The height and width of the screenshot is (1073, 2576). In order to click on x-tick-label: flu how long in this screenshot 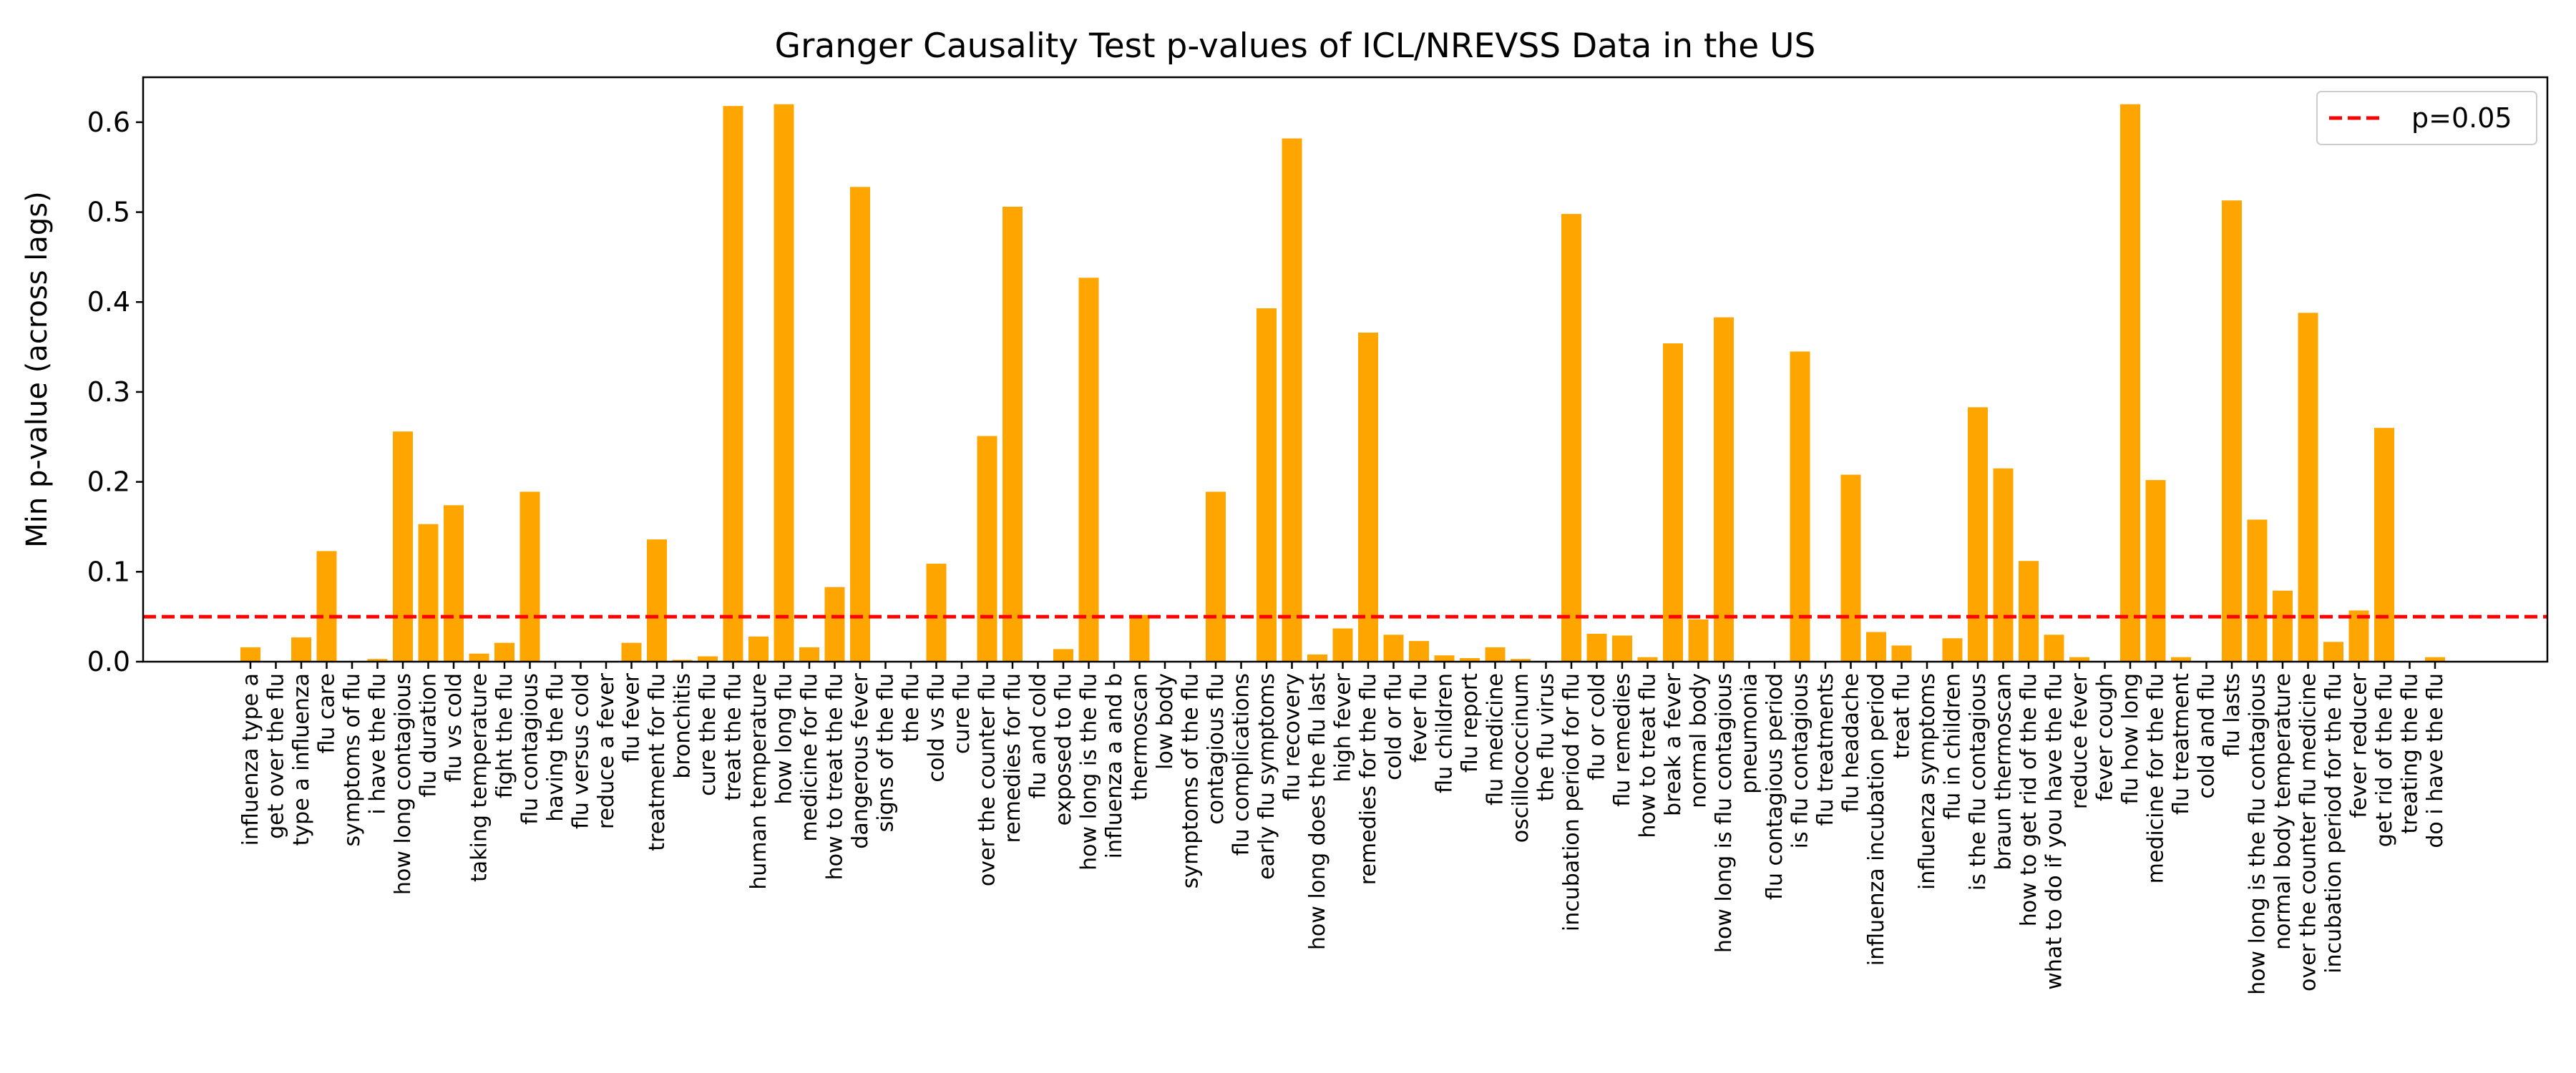, I will do `click(2130, 739)`.